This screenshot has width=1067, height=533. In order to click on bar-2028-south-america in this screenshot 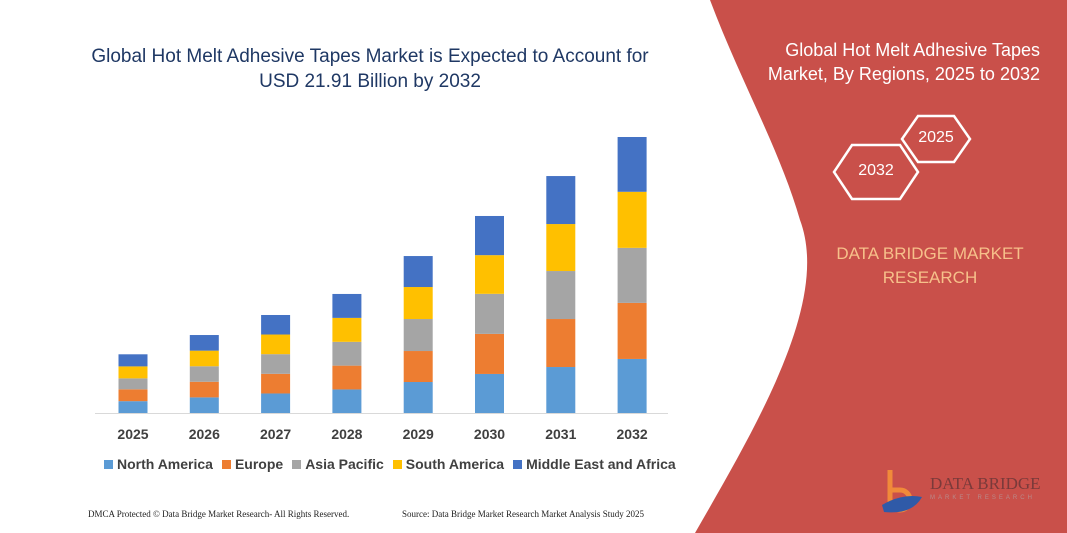, I will do `click(347, 329)`.